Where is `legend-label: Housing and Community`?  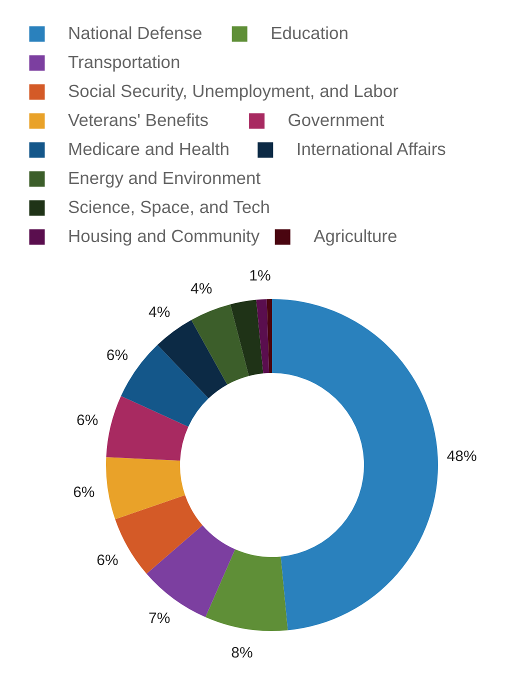
legend-label: Housing and Community is located at coordinates (164, 236).